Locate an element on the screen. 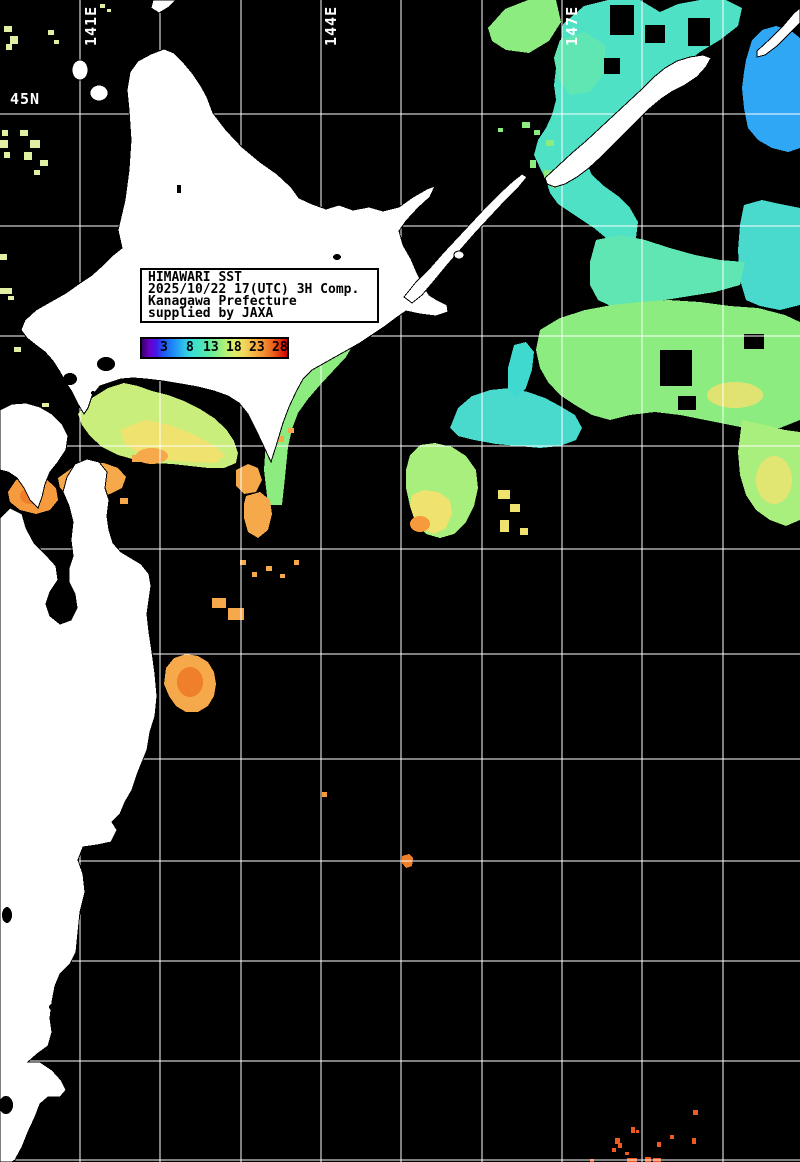  islet-strait is located at coordinates (459, 255).